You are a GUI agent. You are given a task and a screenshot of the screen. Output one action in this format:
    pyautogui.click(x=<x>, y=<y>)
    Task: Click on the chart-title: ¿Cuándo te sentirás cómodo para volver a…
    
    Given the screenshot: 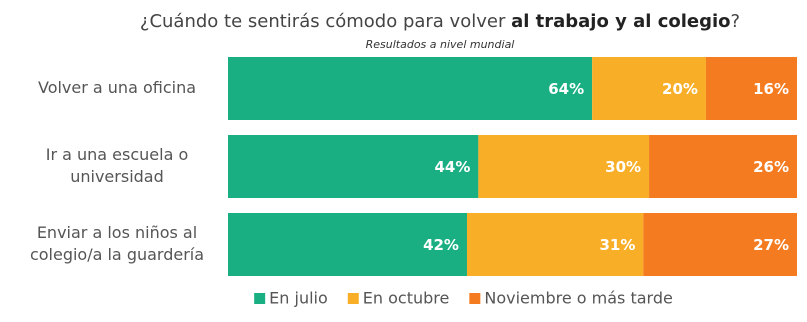 What is the action you would take?
    pyautogui.click(x=440, y=21)
    